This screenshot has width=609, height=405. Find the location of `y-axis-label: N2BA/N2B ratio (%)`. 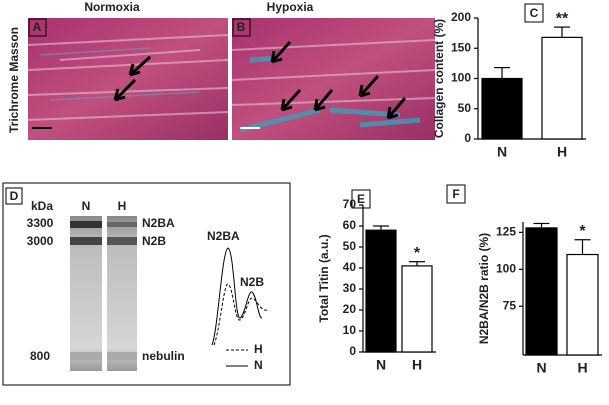

y-axis-label: N2BA/N2B ratio (%) is located at coordinates (484, 288).